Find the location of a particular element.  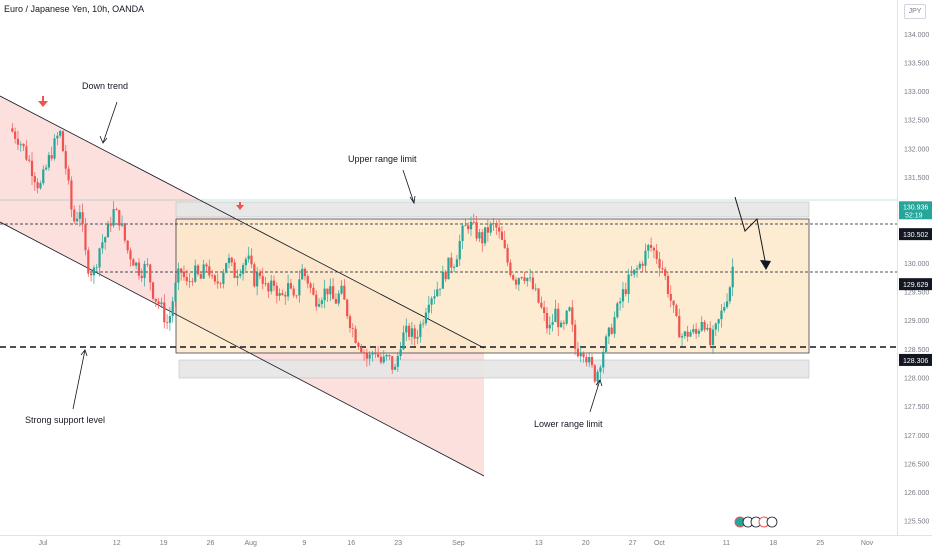

y-tick-label: 126.000 is located at coordinates (916, 493).